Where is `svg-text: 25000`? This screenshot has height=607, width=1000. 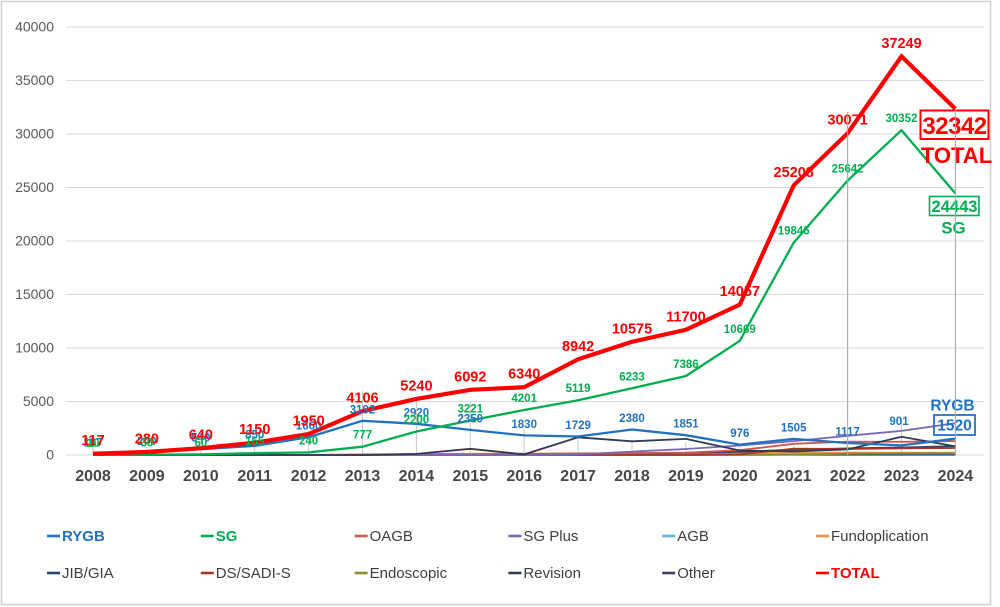
svg-text: 25000 is located at coordinates (34, 187).